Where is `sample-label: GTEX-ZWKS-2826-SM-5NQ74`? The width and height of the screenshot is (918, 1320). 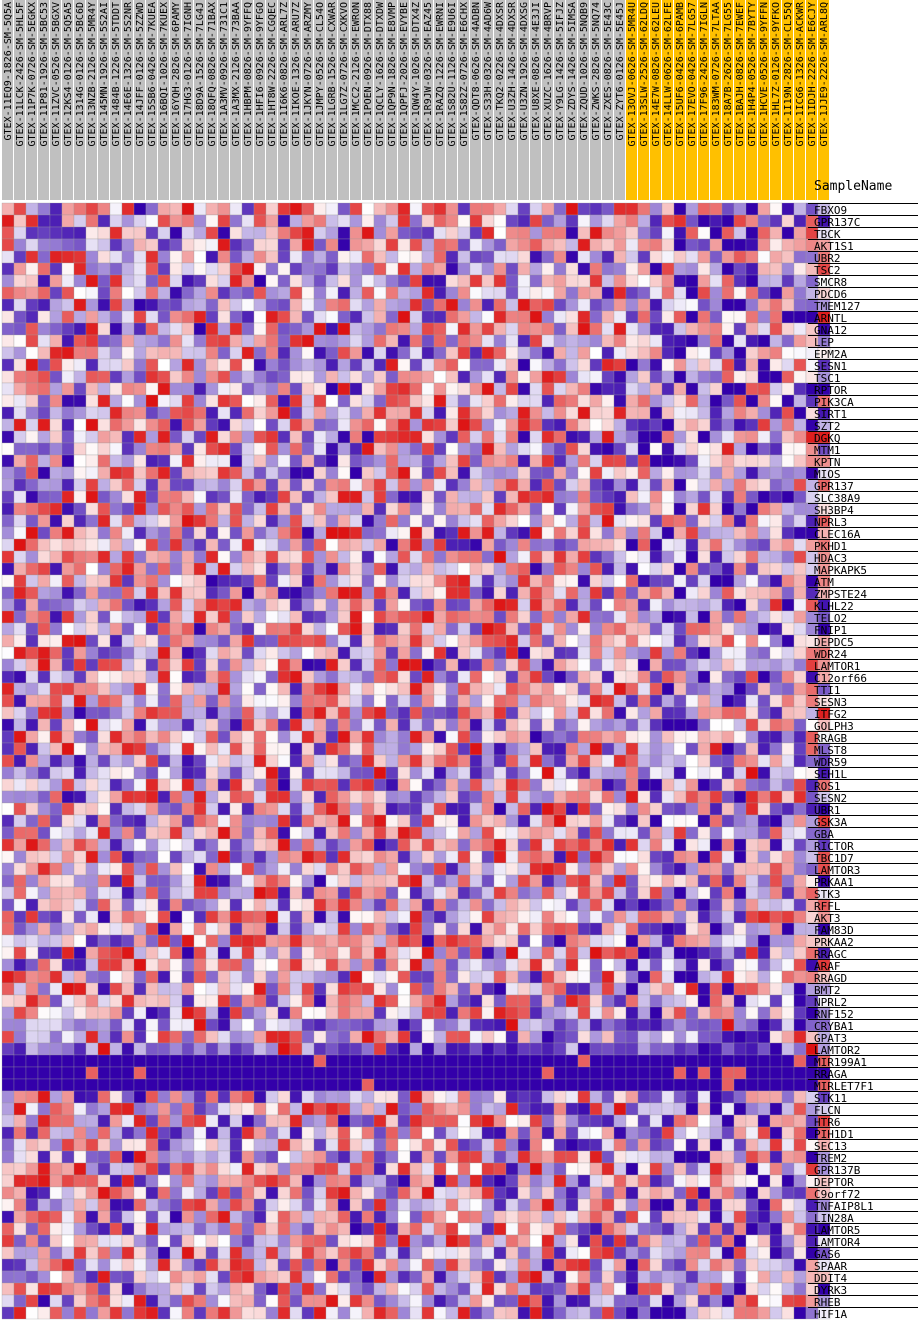
sample-label: GTEX-ZWKS-2826-SM-5NQ74 is located at coordinates (596, 71).